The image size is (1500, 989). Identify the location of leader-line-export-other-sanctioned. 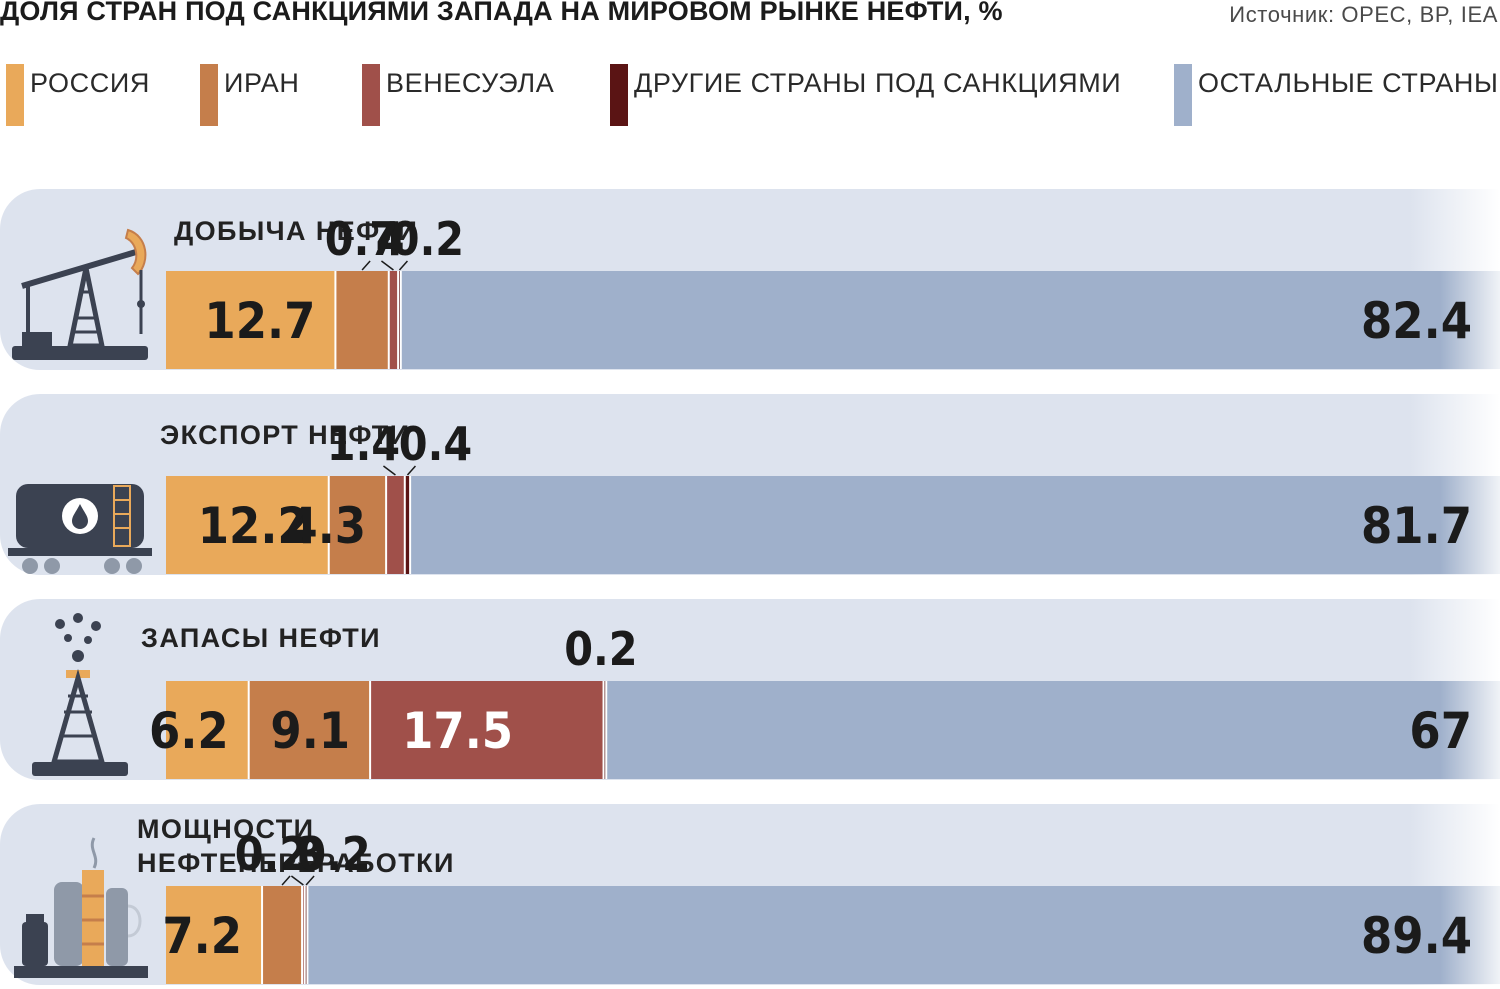
(411, 470).